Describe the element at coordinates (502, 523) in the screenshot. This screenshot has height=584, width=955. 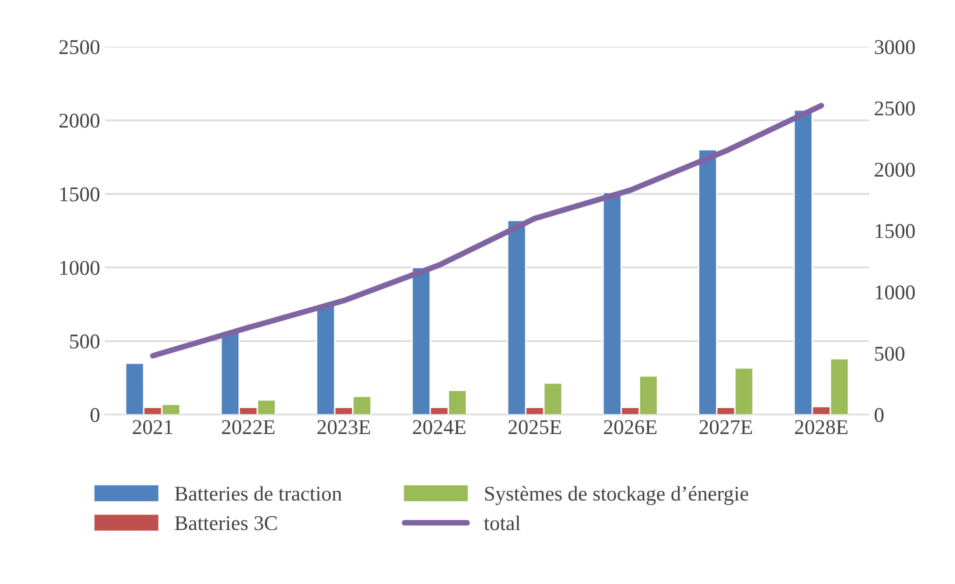
I see `legend-label: total` at that location.